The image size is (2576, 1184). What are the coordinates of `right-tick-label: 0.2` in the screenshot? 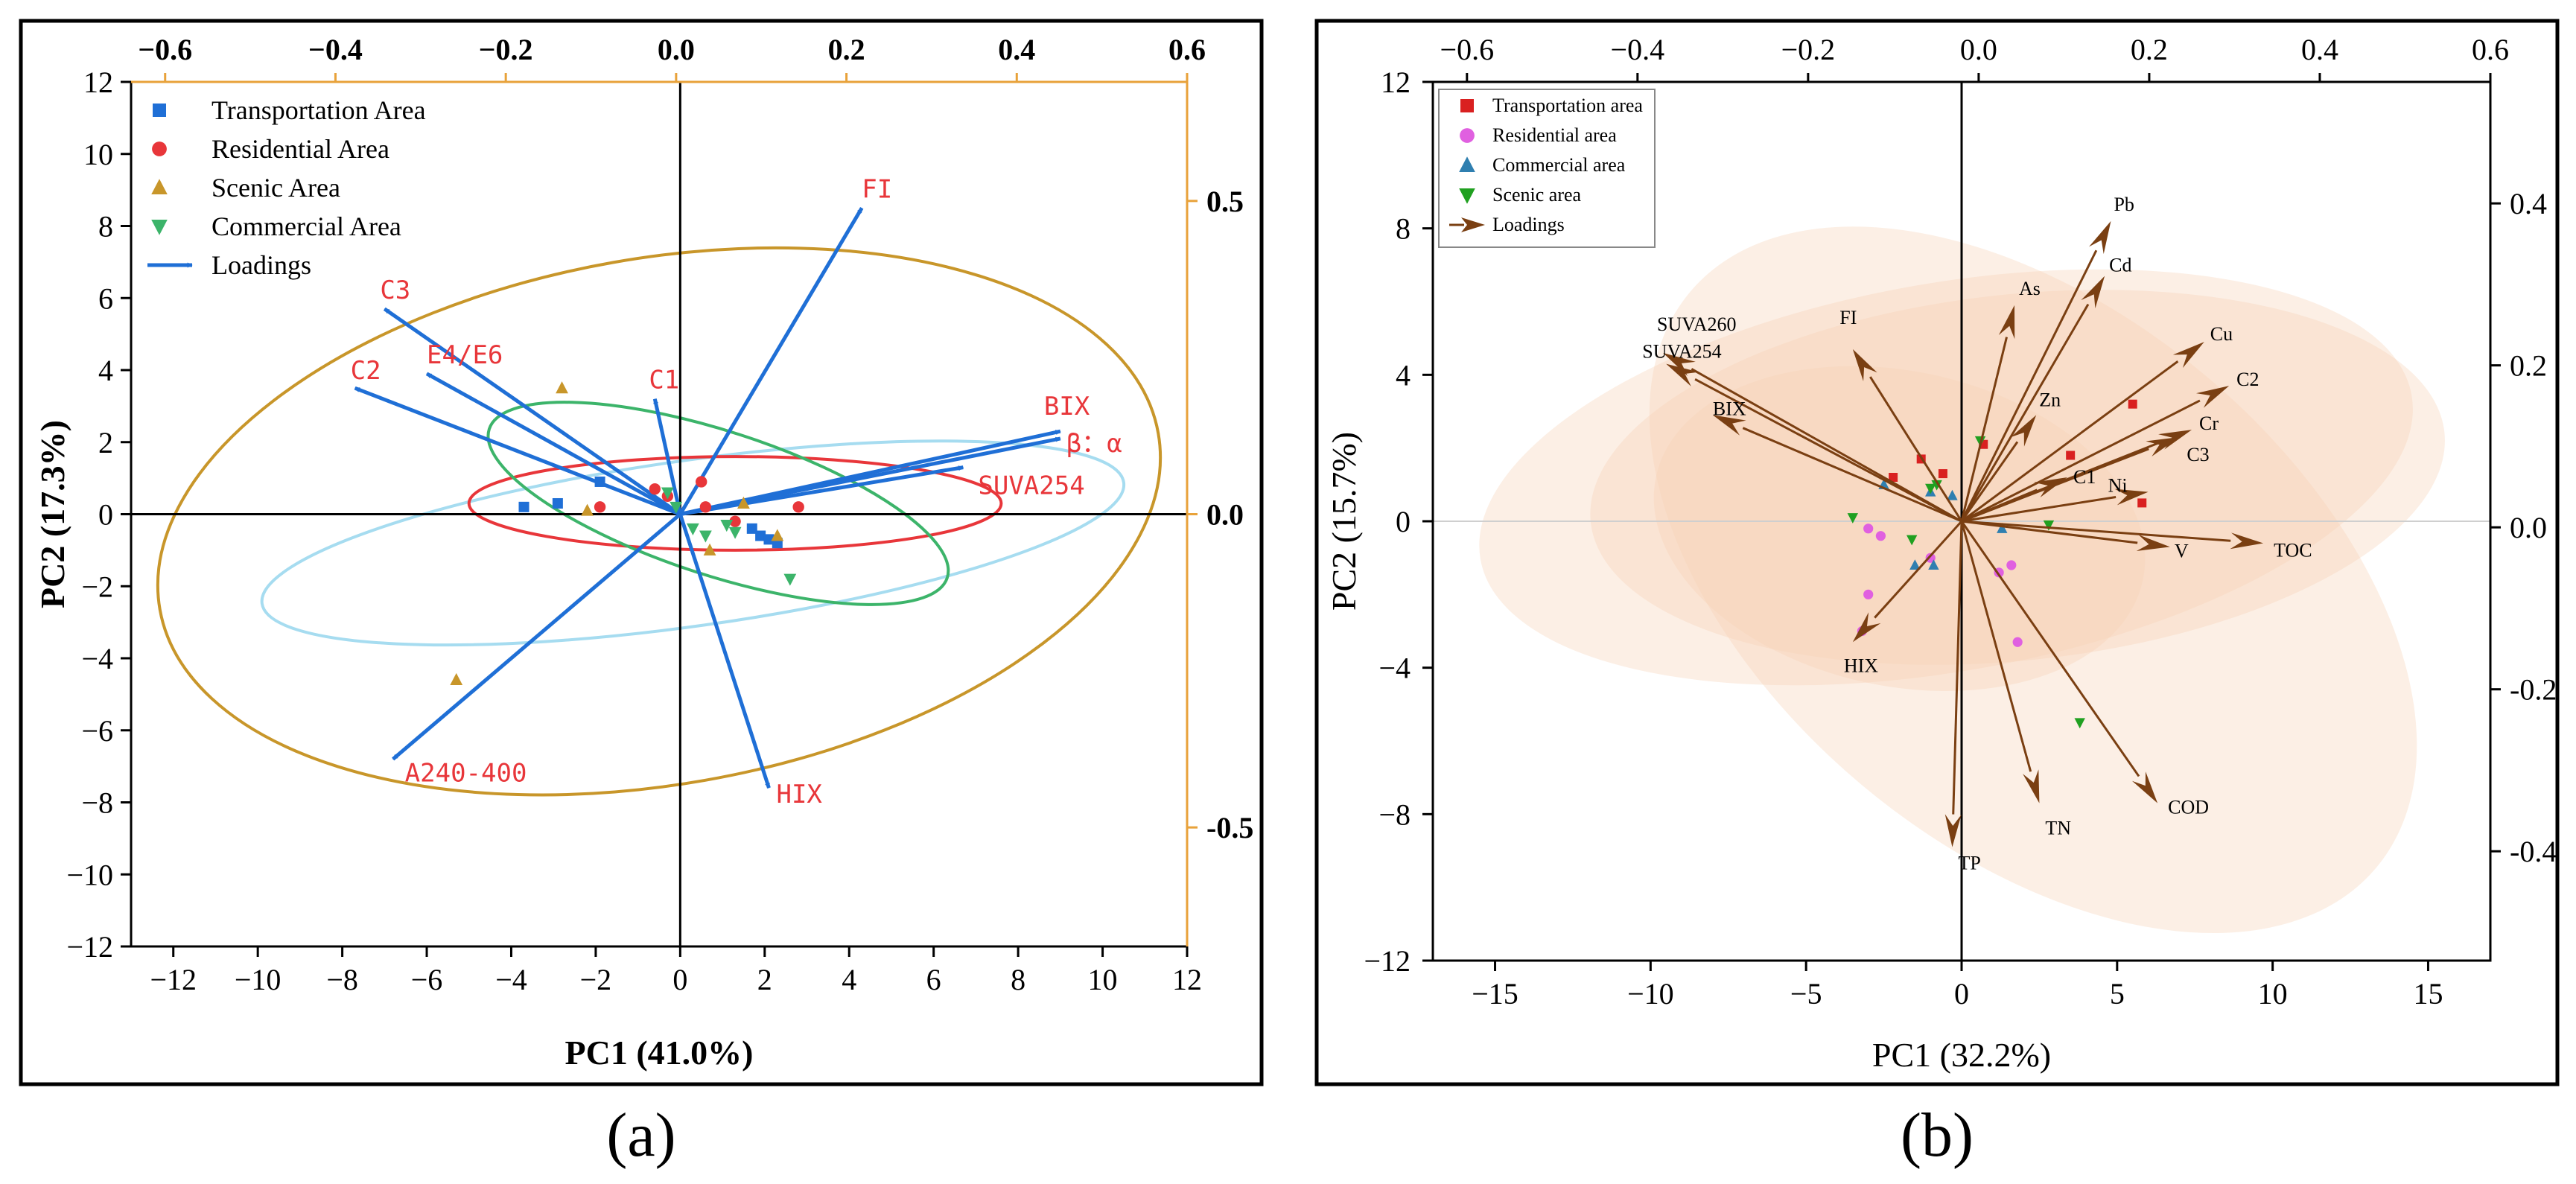 It's located at (2528, 366).